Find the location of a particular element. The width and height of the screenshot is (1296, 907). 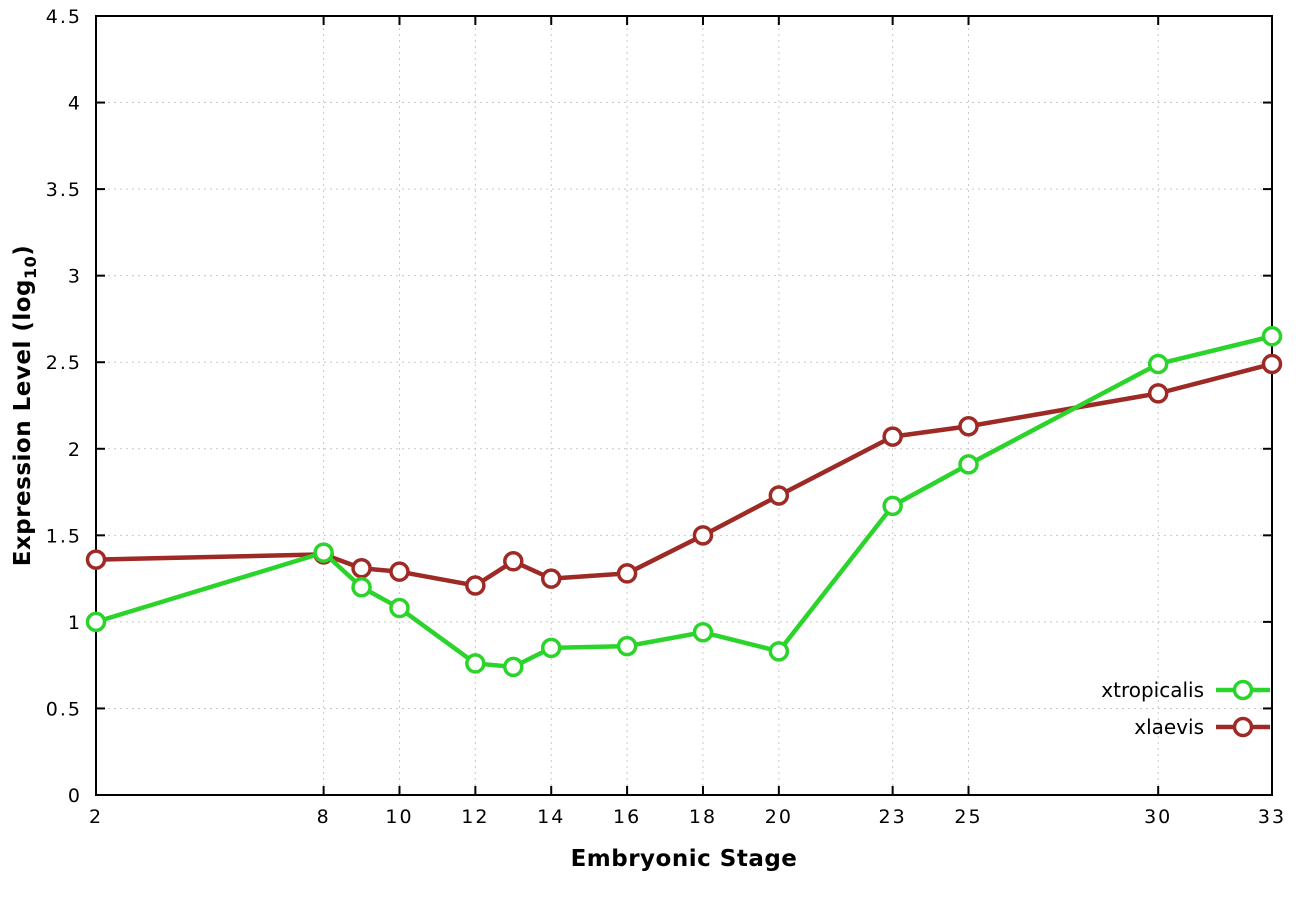

x-axis-label: Embryonic Stage is located at coordinates (684, 859).